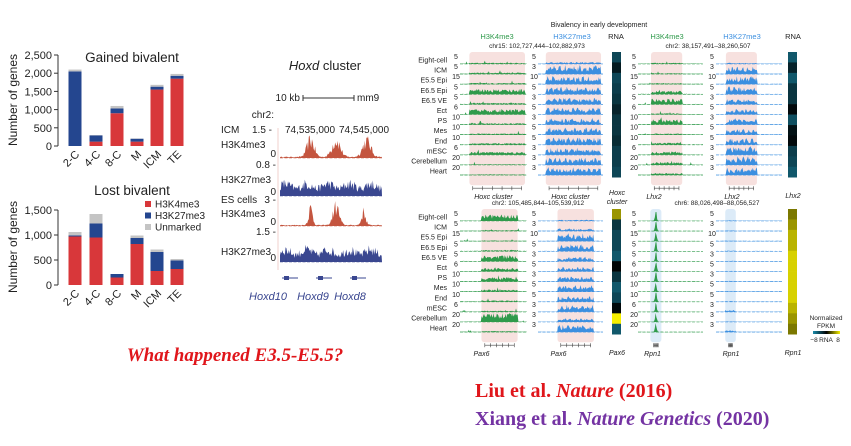  What do you see at coordinates (117, 129) in the screenshot?
I see `bar-8-C-H3K4me3` at bounding box center [117, 129].